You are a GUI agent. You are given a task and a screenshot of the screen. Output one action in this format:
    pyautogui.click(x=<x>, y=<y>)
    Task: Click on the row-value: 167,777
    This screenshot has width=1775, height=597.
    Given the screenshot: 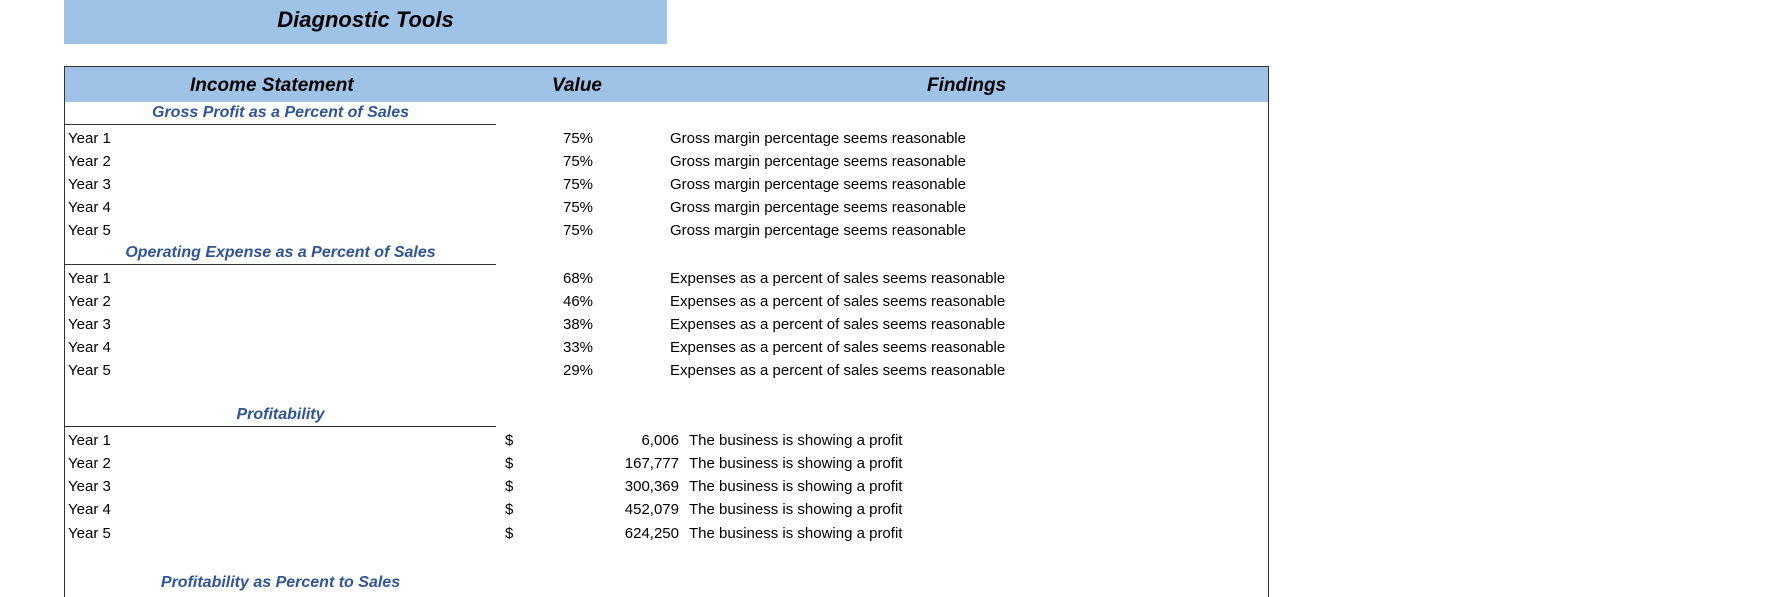 What is the action you would take?
    pyautogui.click(x=651, y=463)
    